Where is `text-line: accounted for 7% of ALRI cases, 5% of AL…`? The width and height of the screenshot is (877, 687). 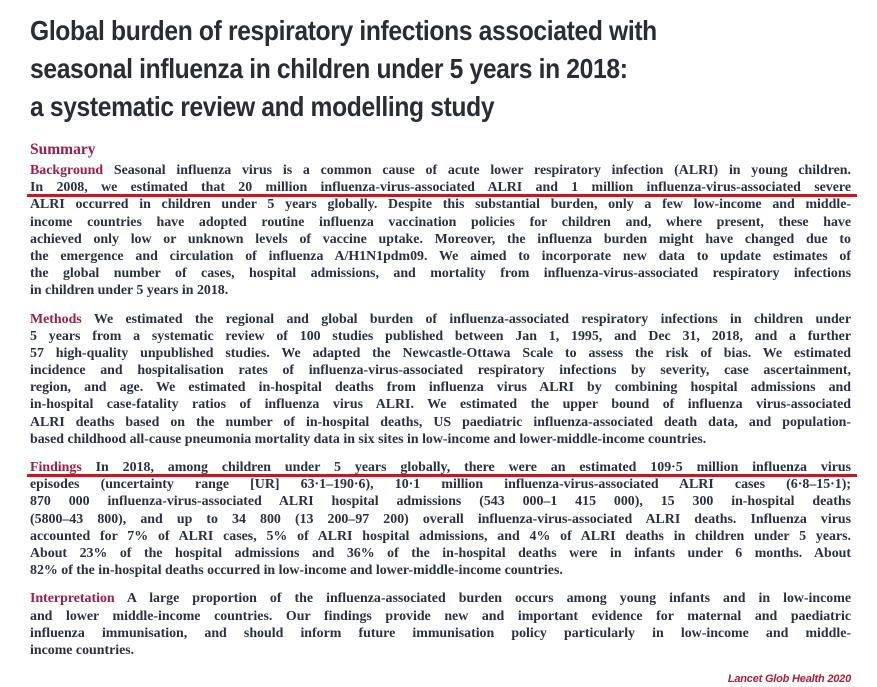
text-line: accounted for 7% of ALRI cases, 5% of AL… is located at coordinates (440, 536).